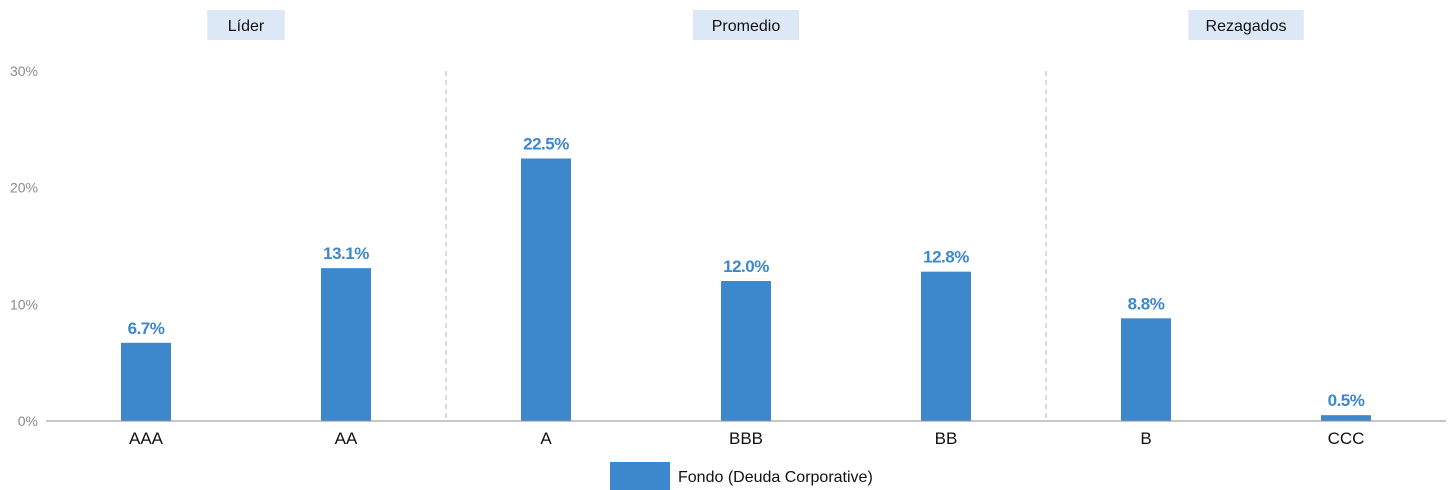 This screenshot has width=1451, height=490. What do you see at coordinates (746, 351) in the screenshot?
I see `bar-bbb` at bounding box center [746, 351].